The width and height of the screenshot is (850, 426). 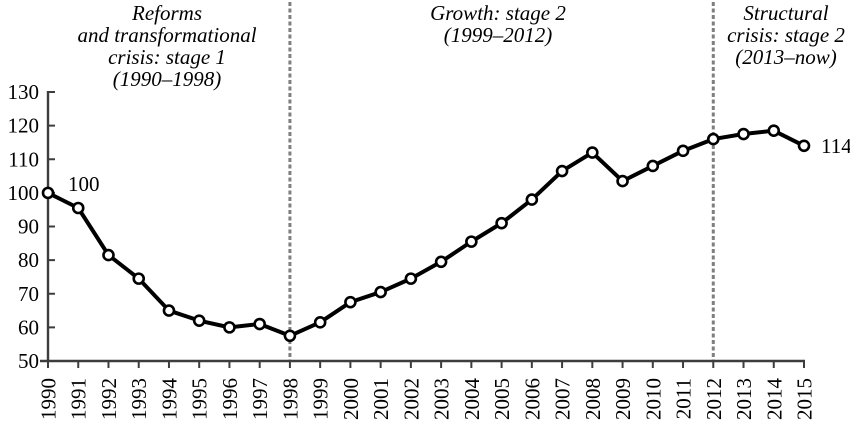 What do you see at coordinates (28, 327) in the screenshot?
I see `y-axis-tick-label: 60` at bounding box center [28, 327].